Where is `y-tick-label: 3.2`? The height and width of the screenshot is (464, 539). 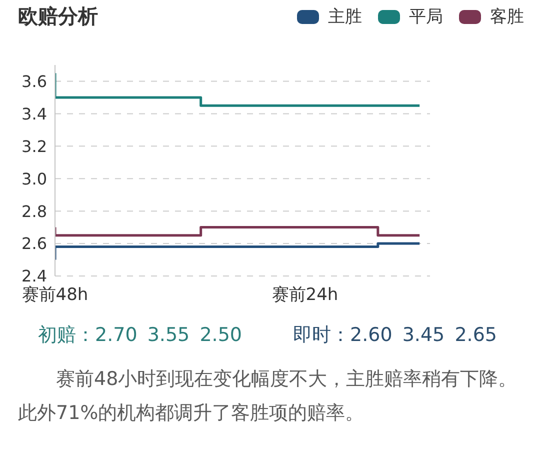
y-tick-label: 3.2 is located at coordinates (34, 146).